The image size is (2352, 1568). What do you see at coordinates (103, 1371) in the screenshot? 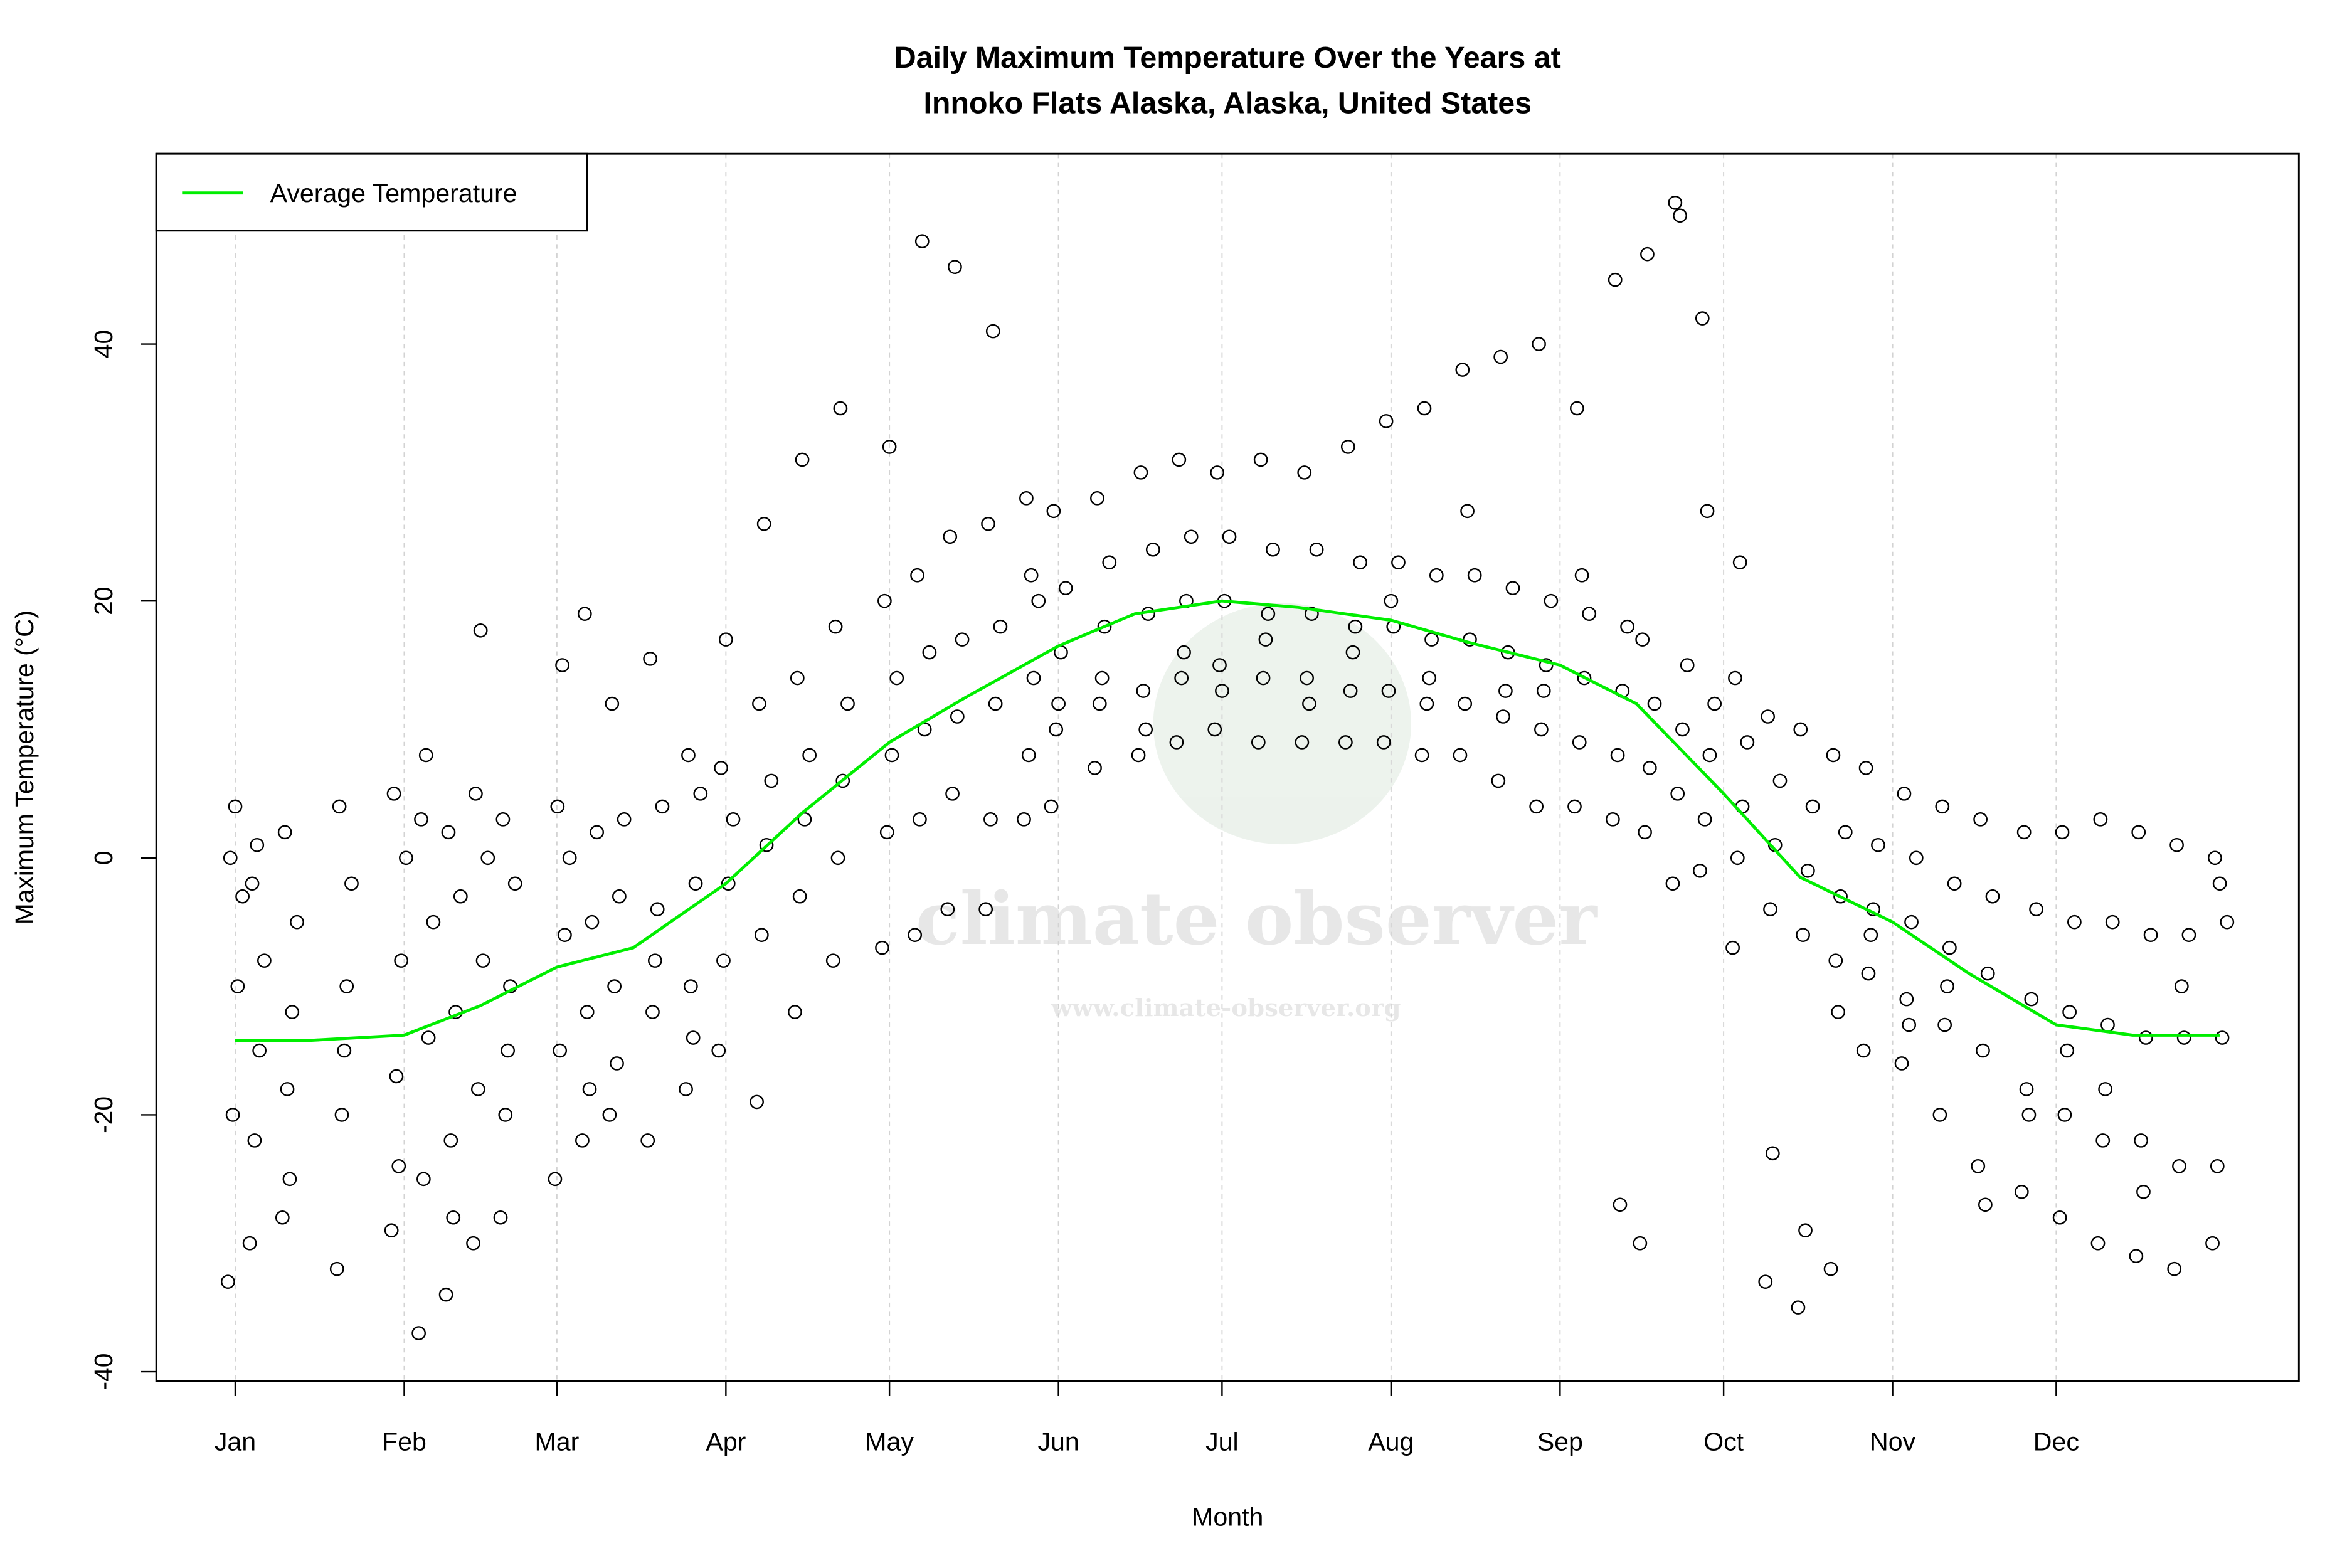
I see `y-tick-label: -40` at bounding box center [103, 1371].